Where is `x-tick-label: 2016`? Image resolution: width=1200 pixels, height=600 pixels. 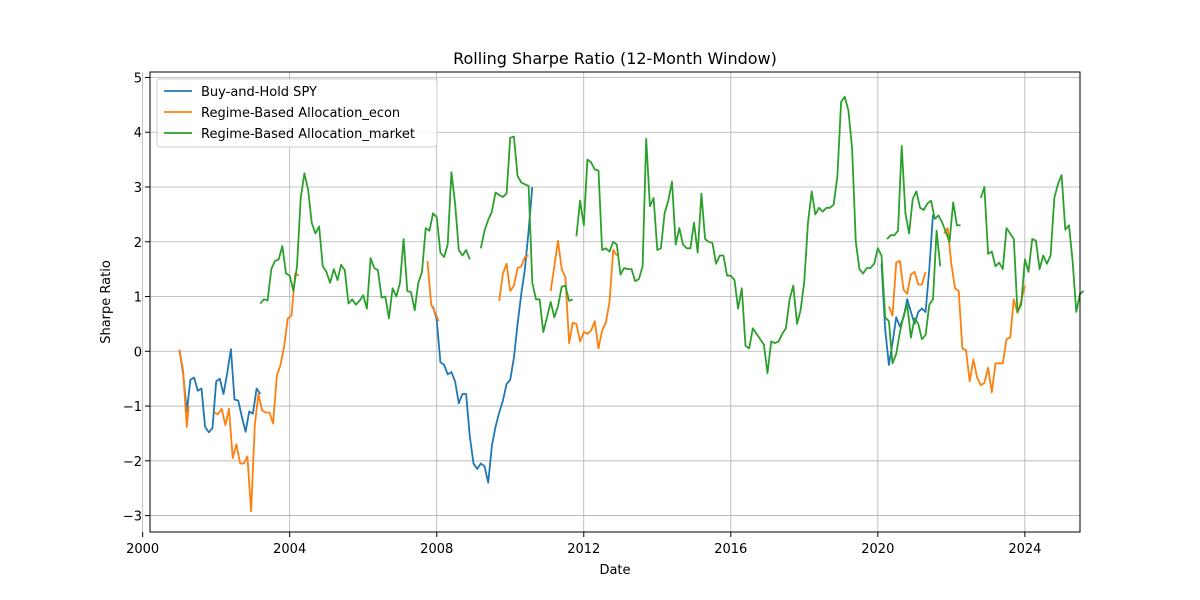 x-tick-label: 2016 is located at coordinates (730, 549).